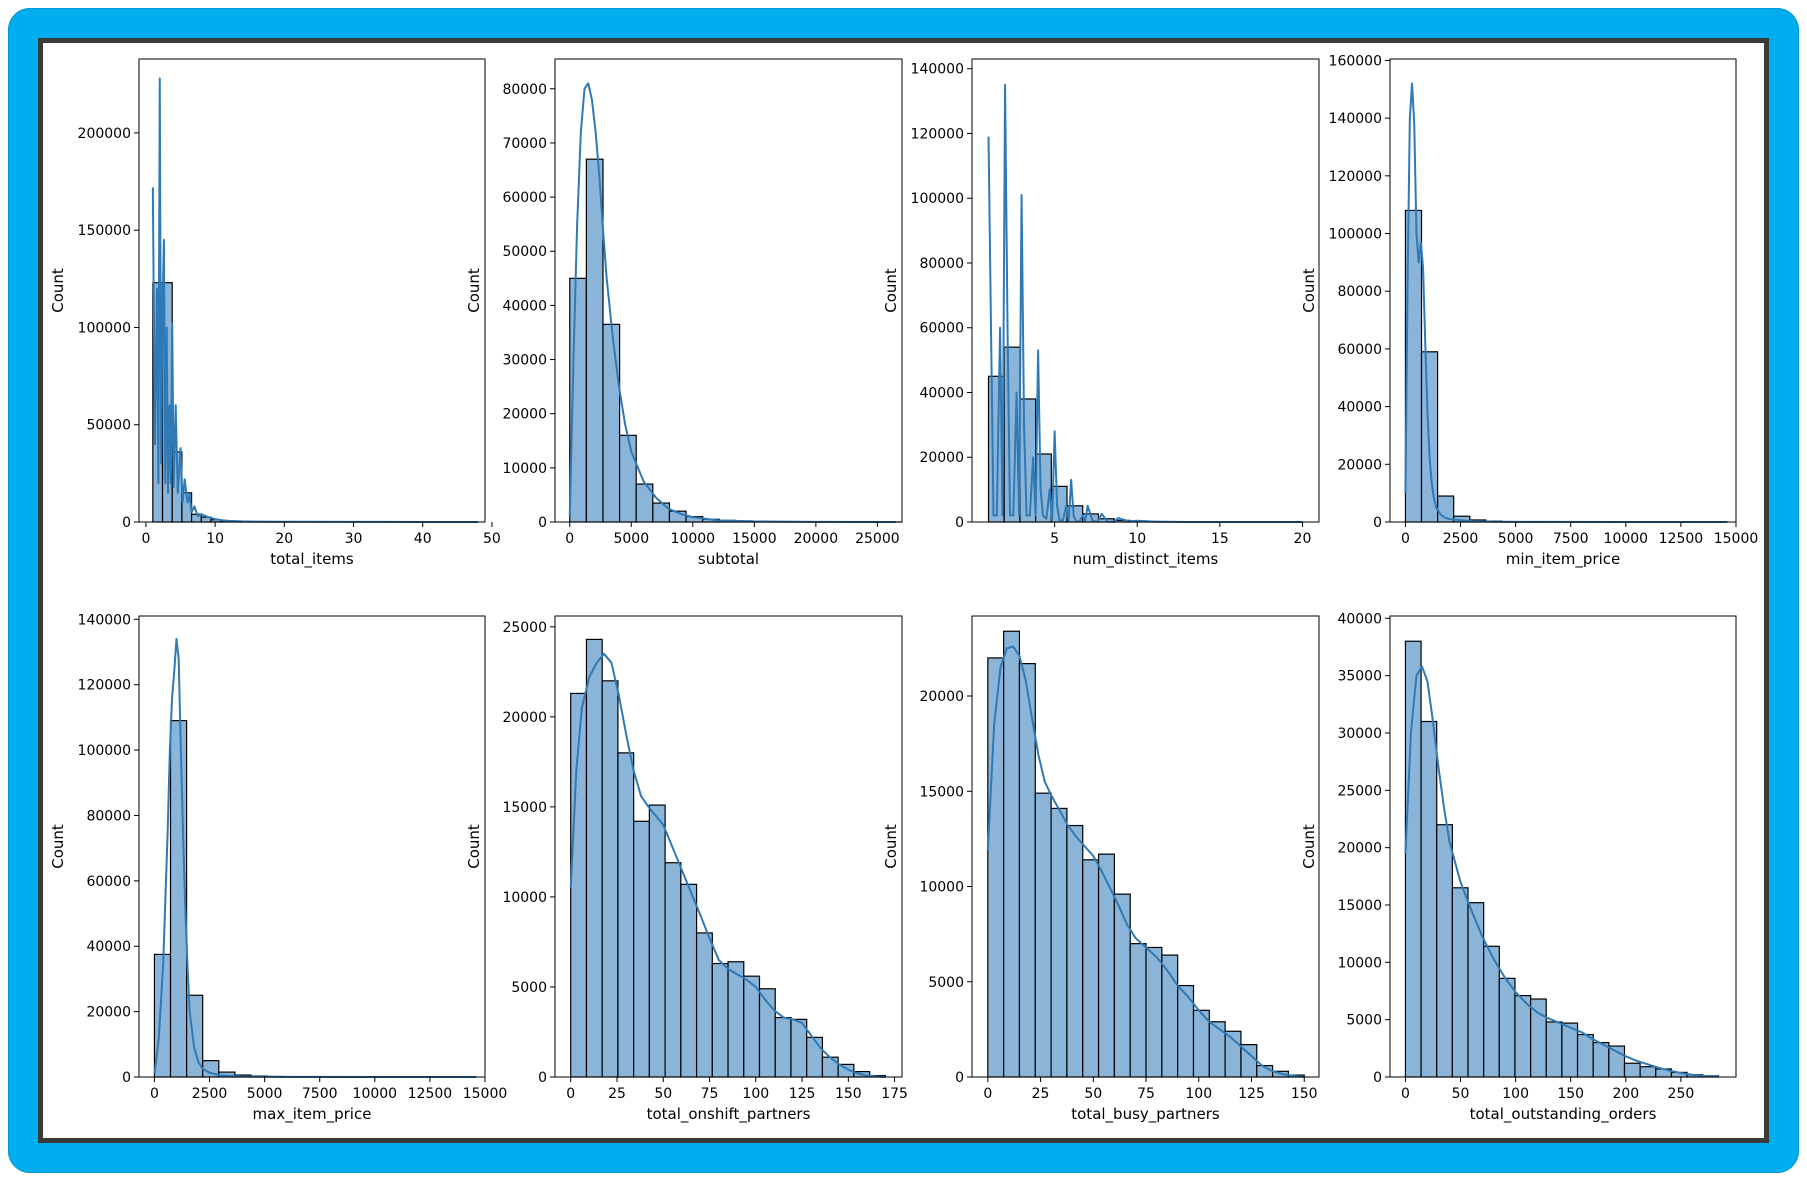 This screenshot has width=1807, height=1181. What do you see at coordinates (1563, 559) in the screenshot?
I see `x-axis-label: min_item_price` at bounding box center [1563, 559].